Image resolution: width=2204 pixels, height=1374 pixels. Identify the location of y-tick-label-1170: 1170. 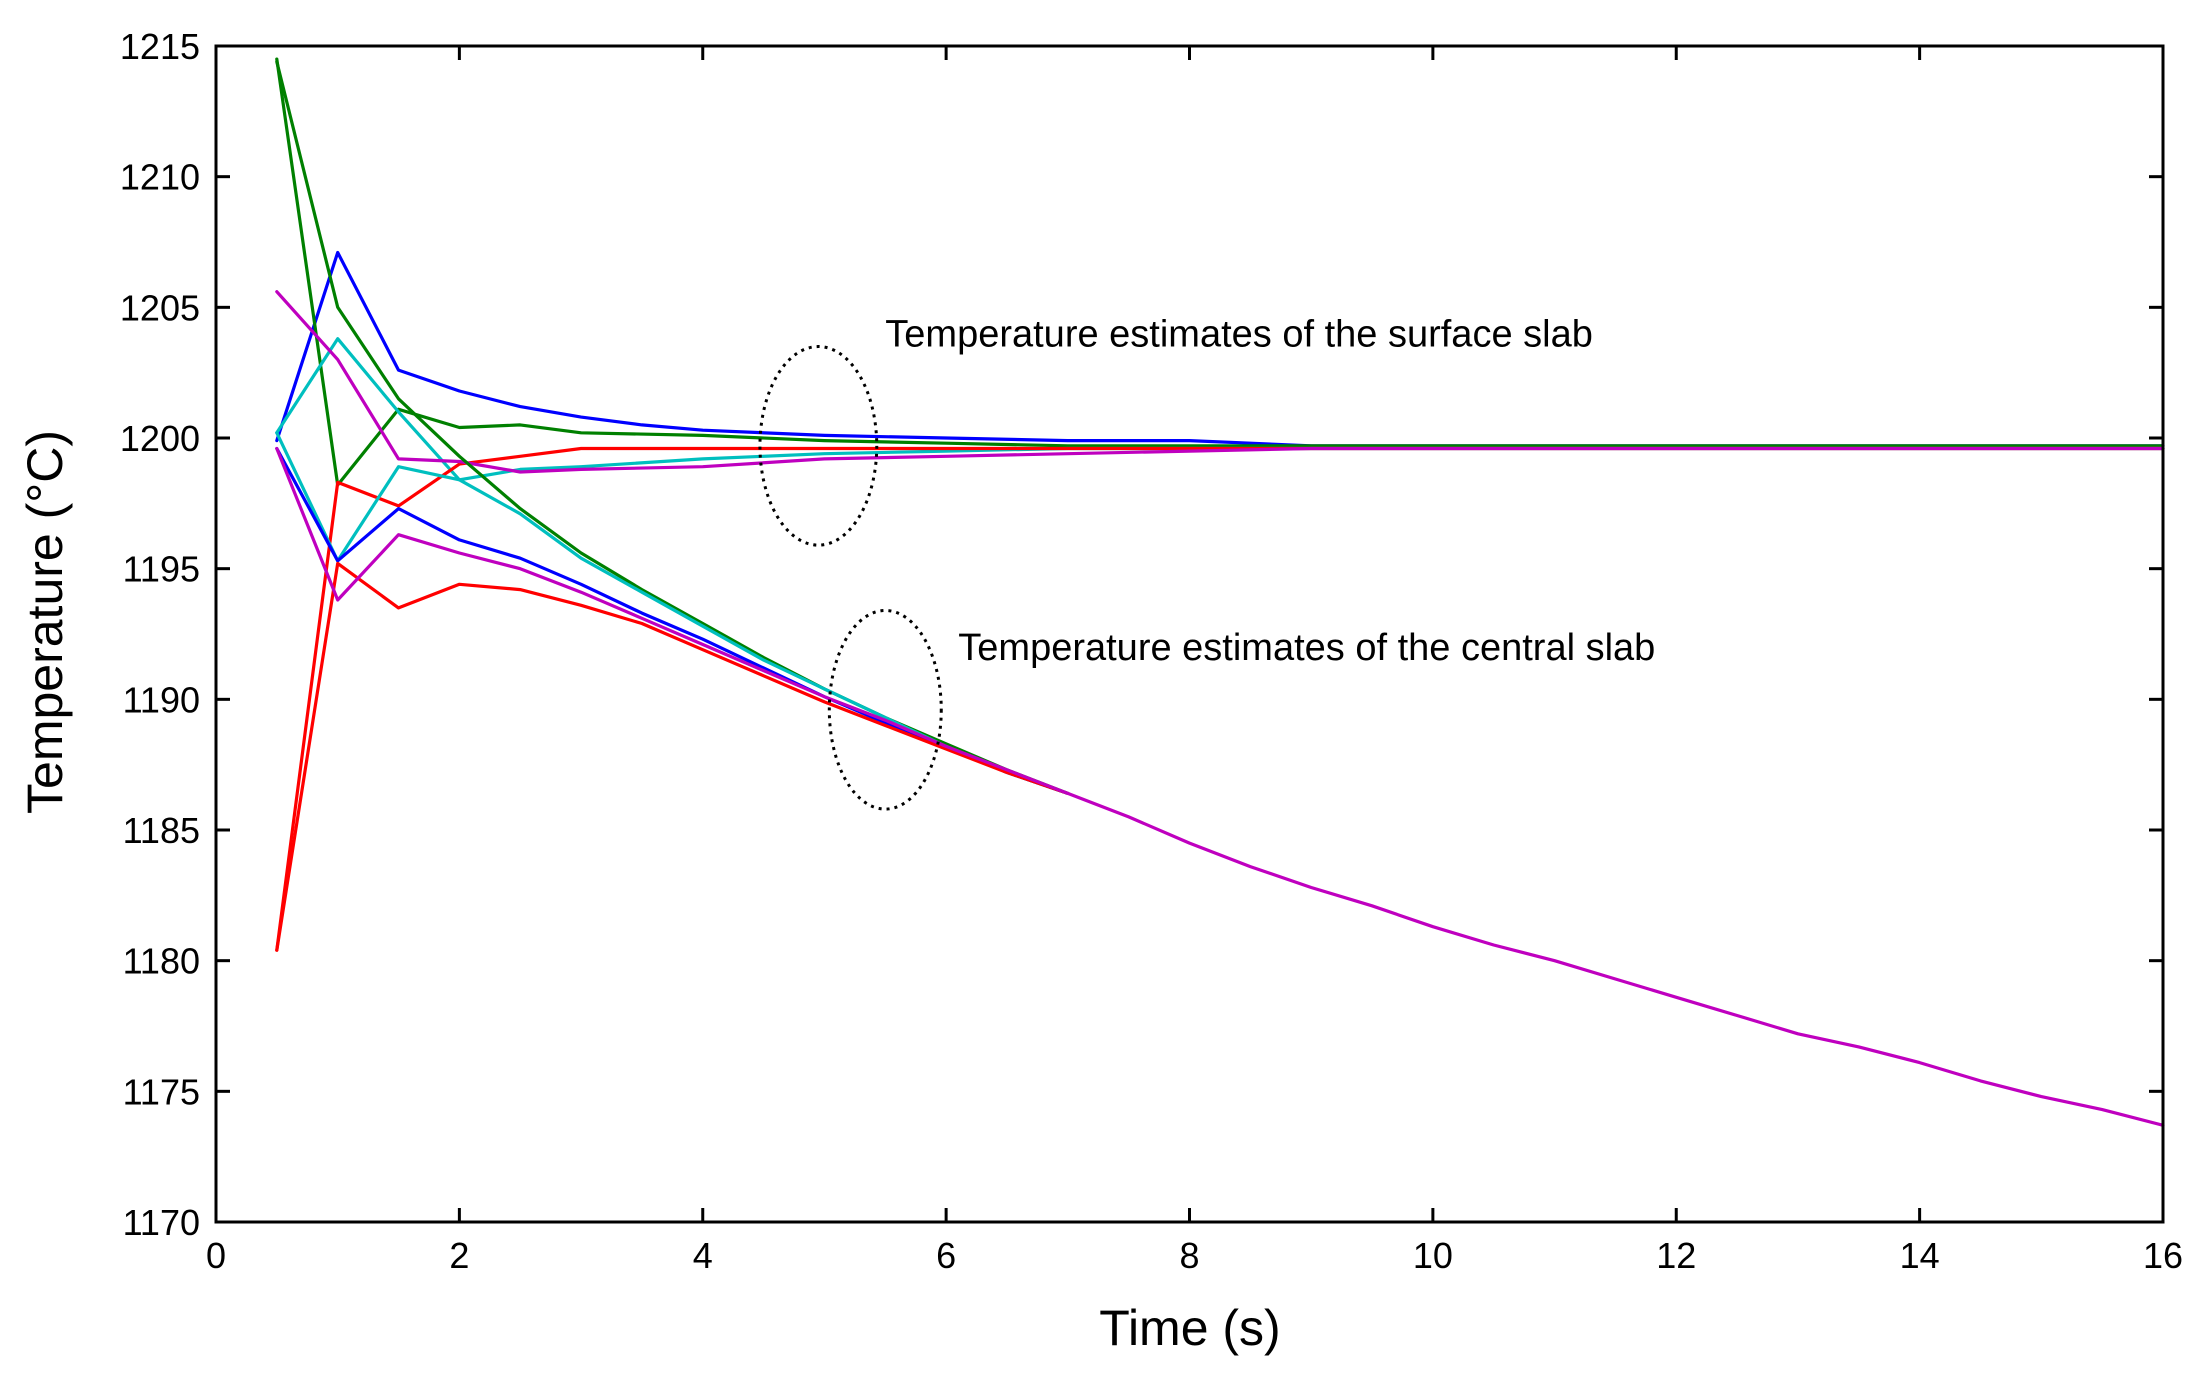
(161, 1222).